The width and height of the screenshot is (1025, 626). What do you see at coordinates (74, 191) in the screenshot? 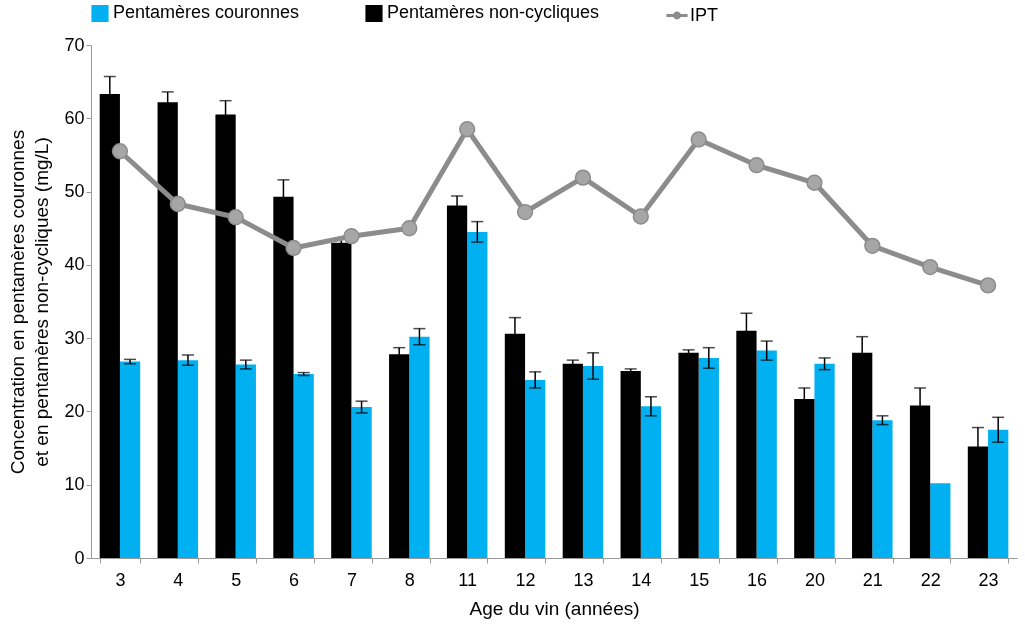
I see `y-tick-label: 50` at bounding box center [74, 191].